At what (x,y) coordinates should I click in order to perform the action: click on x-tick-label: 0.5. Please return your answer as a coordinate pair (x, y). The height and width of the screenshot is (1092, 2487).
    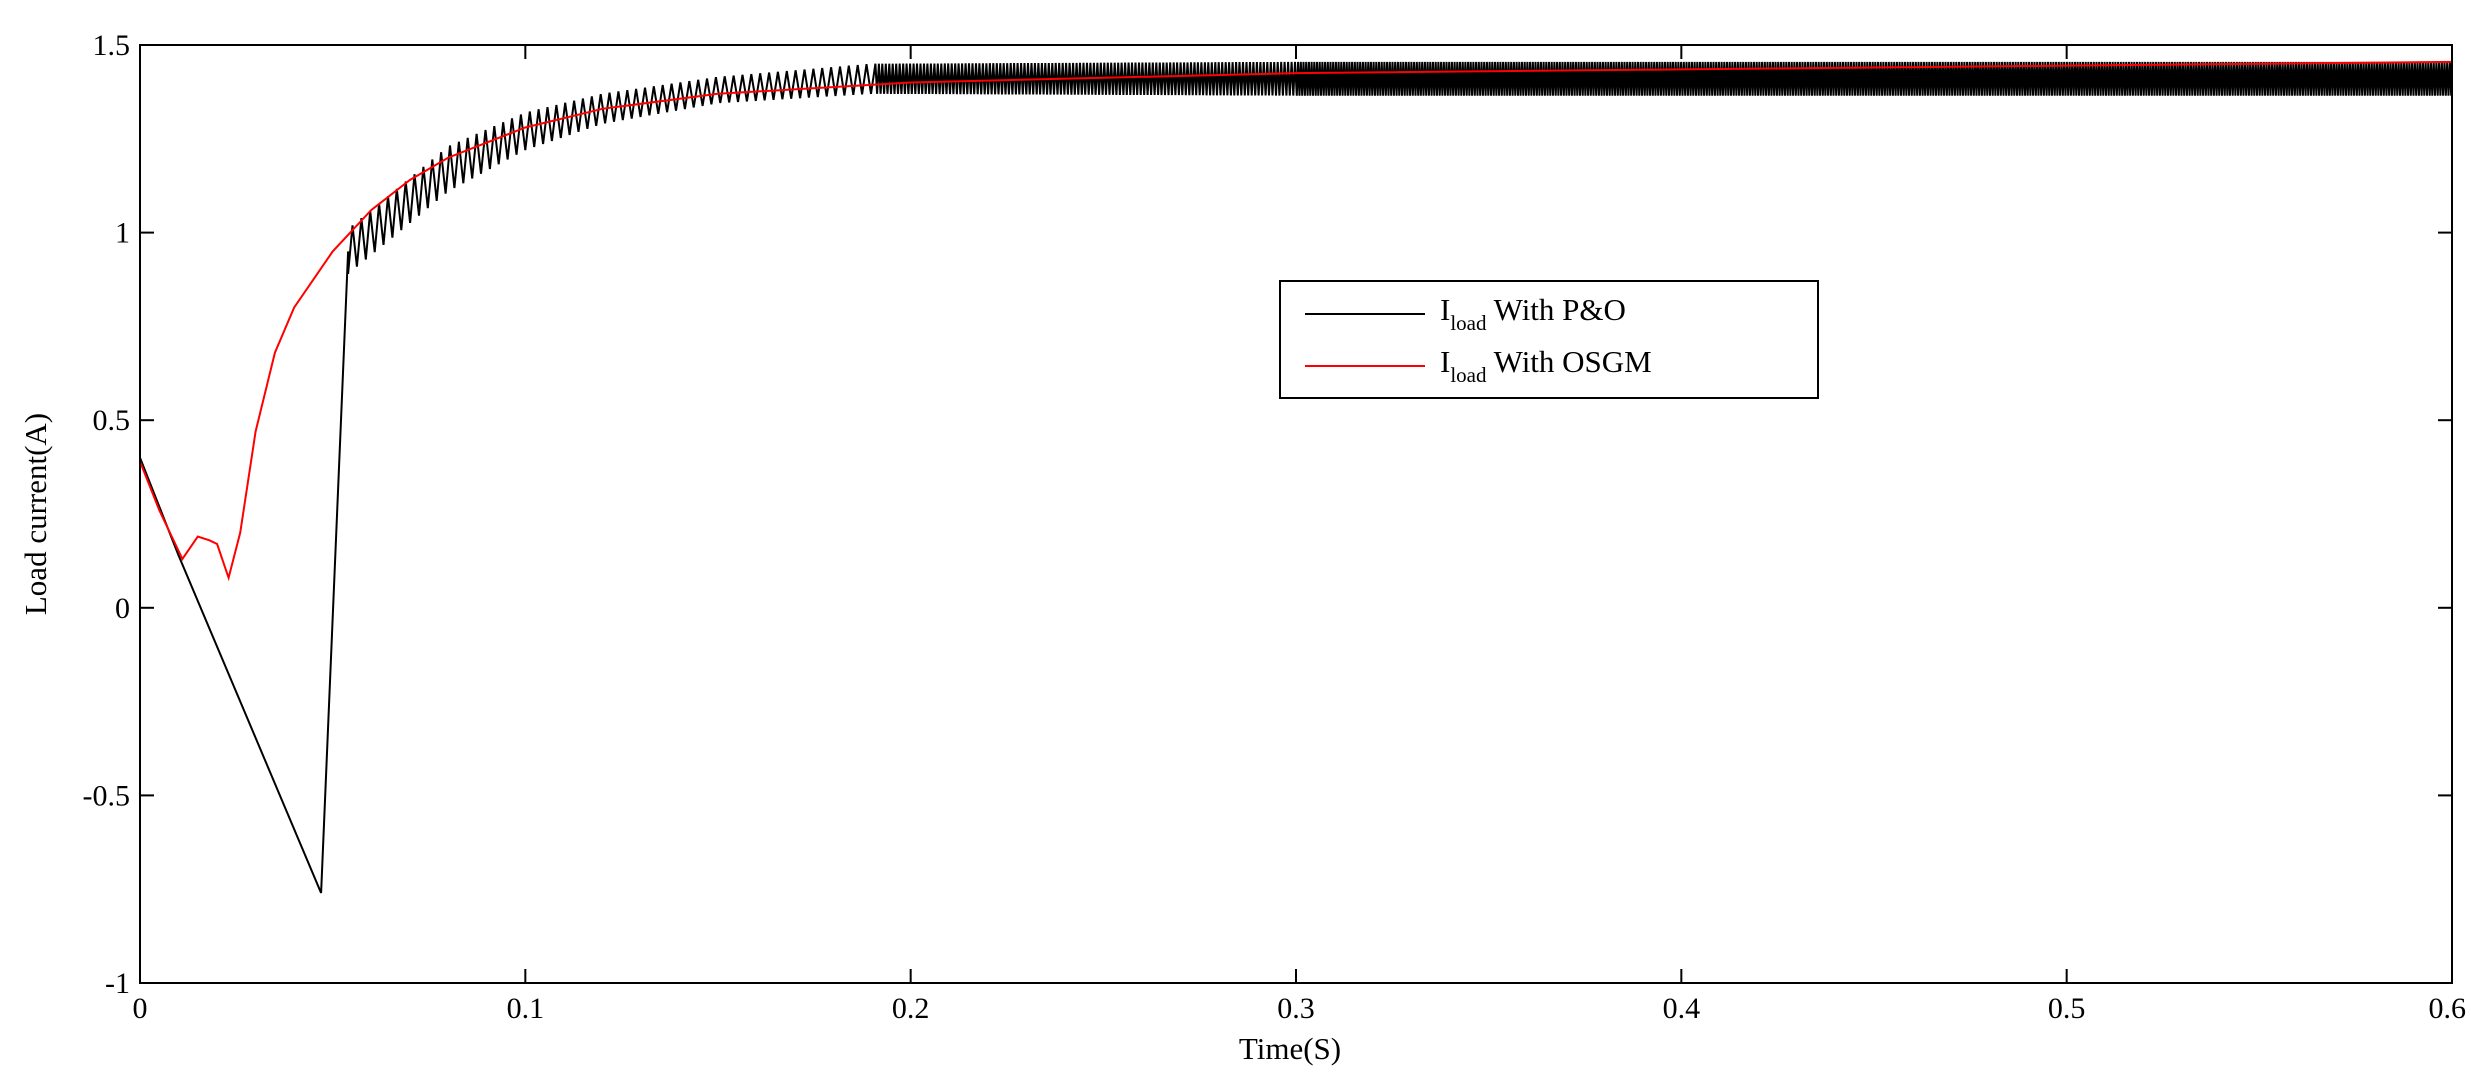
    Looking at the image, I should click on (2067, 1008).